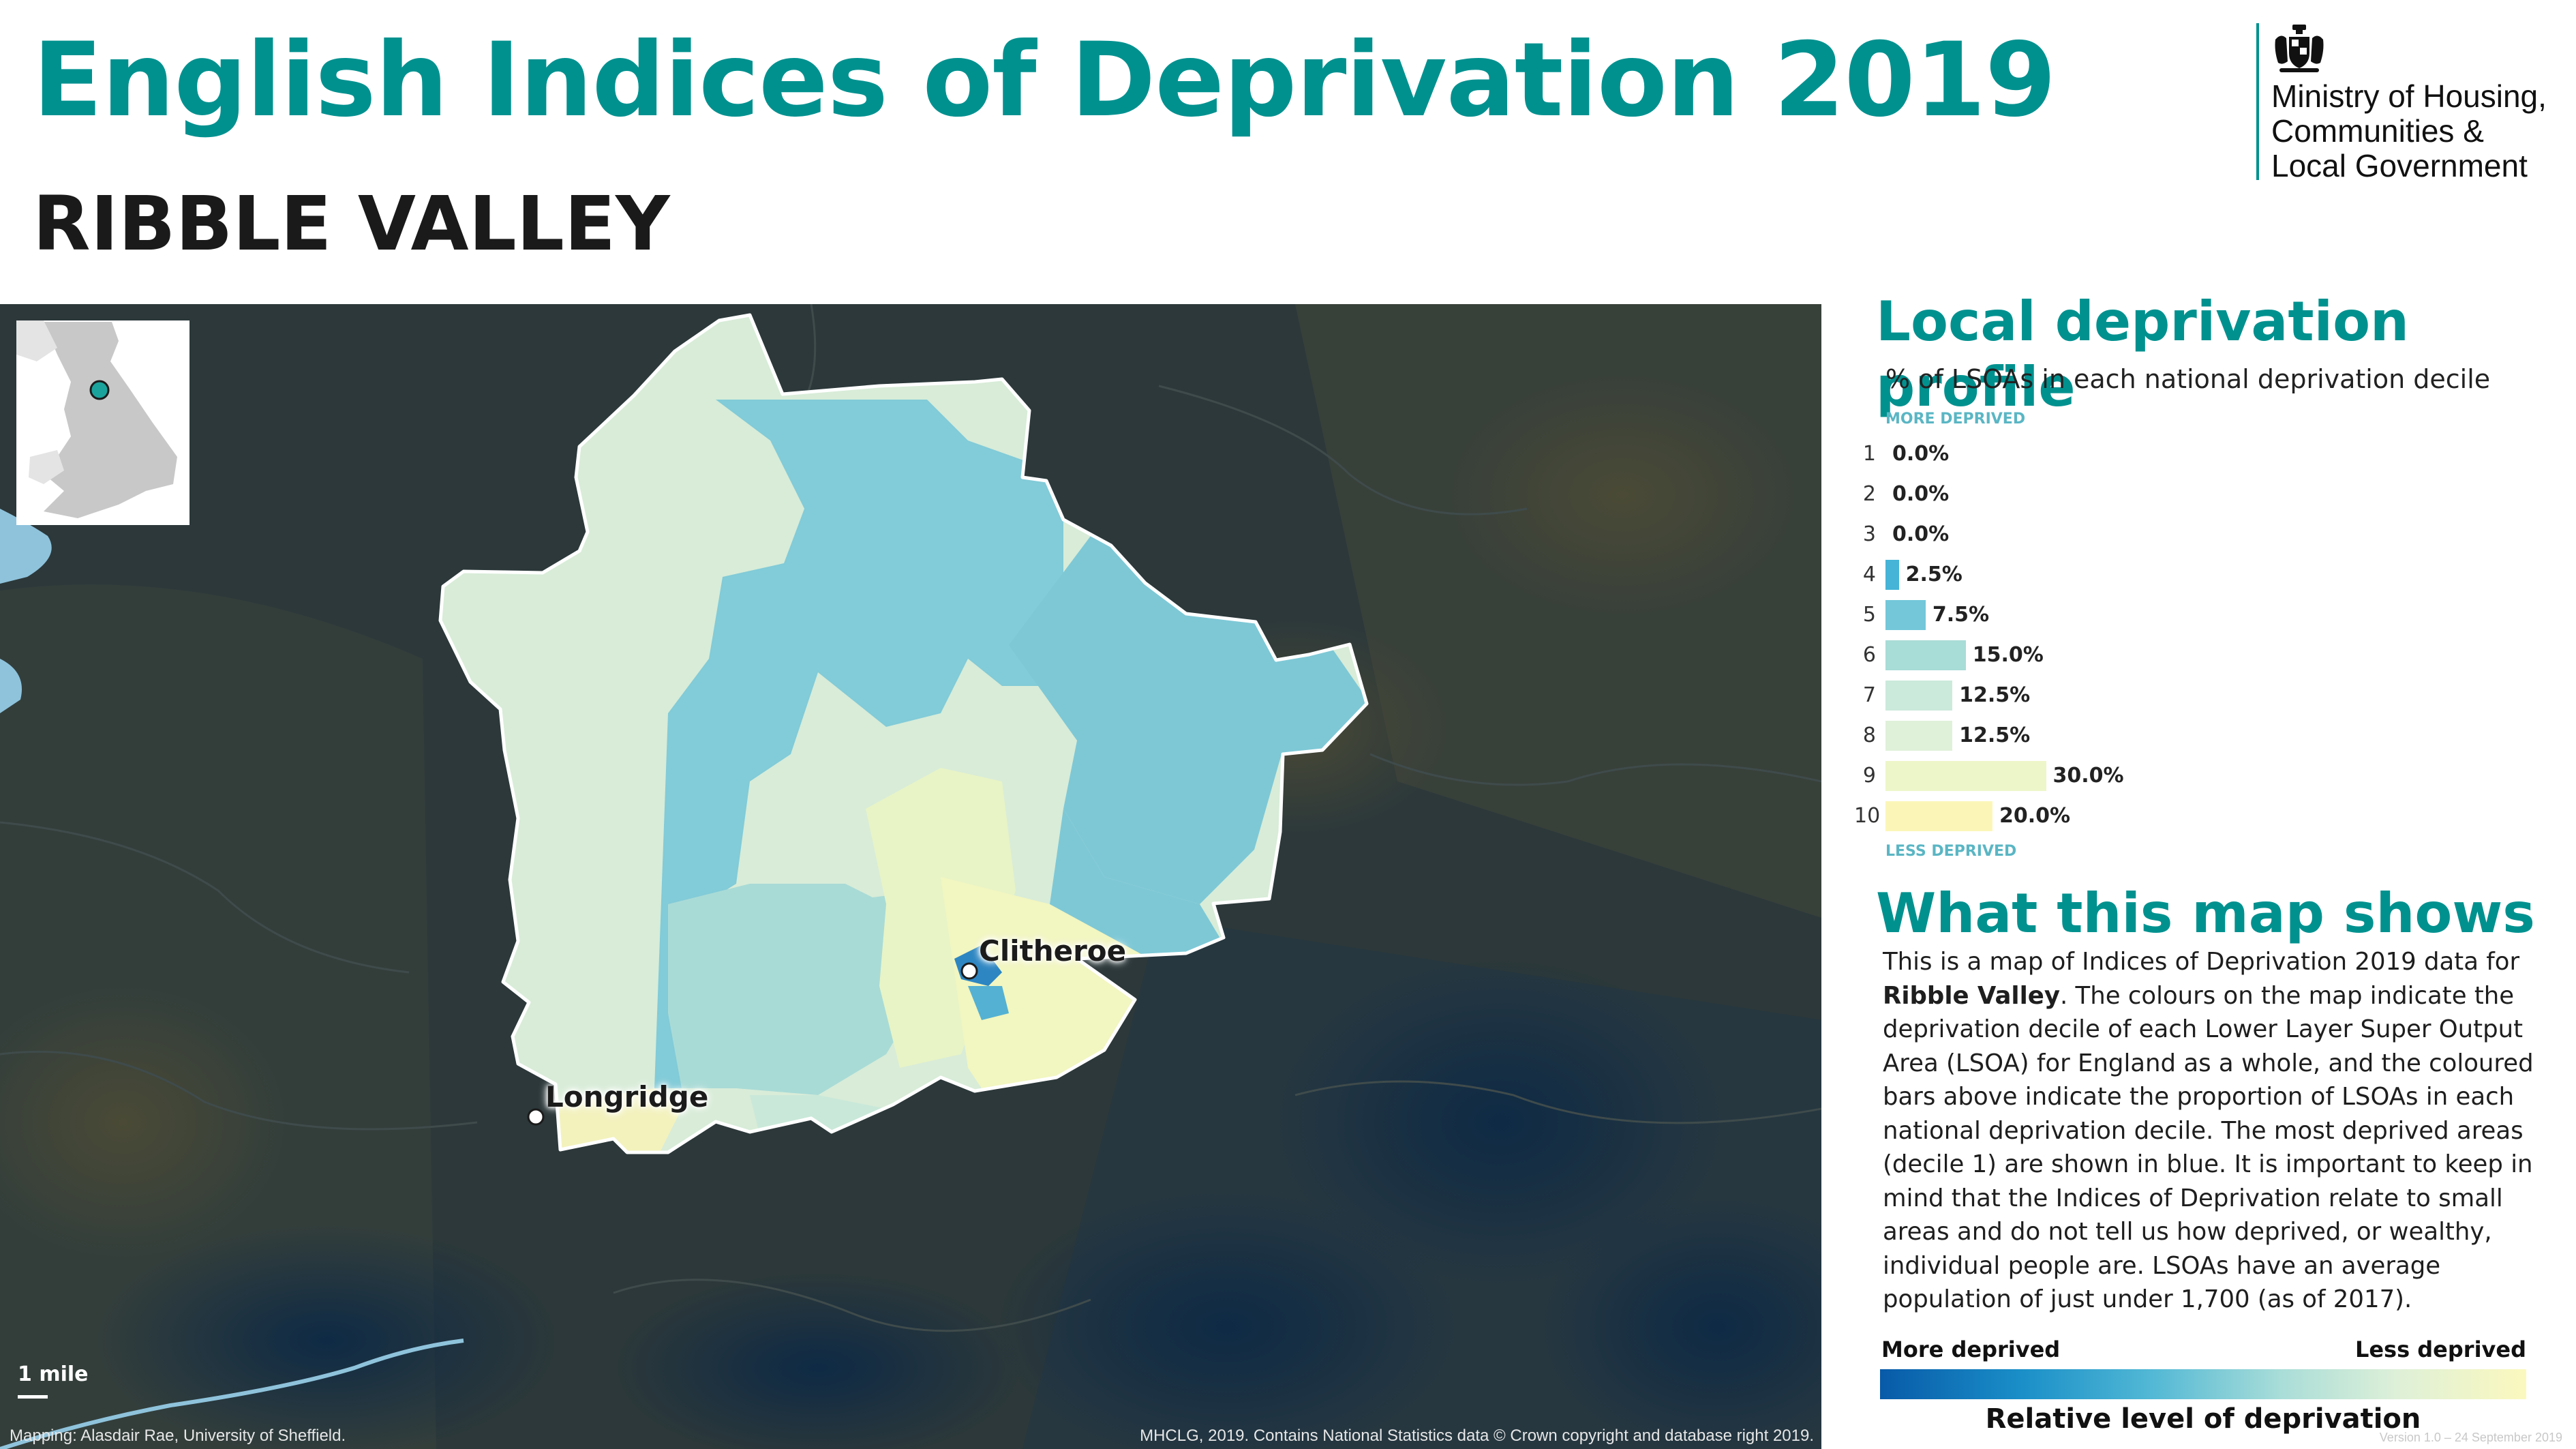 The height and width of the screenshot is (1449, 2576). Describe the element at coordinates (53, 1374) in the screenshot. I see `scale-label: 1 mile` at that location.